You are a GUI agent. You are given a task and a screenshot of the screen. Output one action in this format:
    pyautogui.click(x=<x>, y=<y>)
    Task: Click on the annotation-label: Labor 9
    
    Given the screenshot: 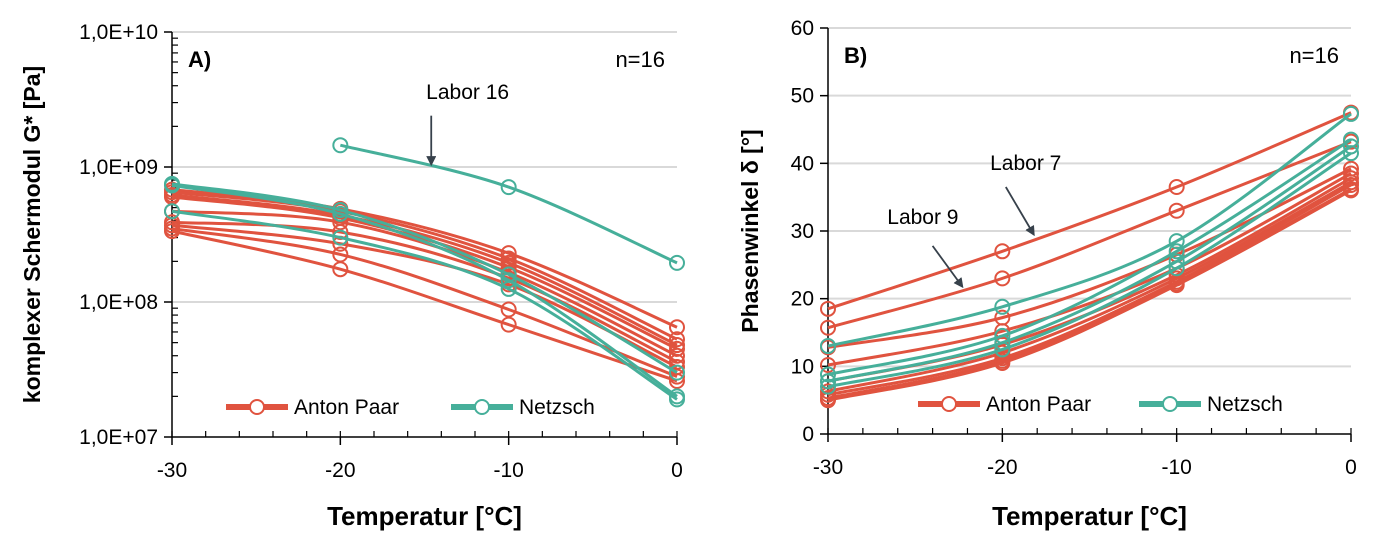 What is the action you would take?
    pyautogui.click(x=922, y=217)
    